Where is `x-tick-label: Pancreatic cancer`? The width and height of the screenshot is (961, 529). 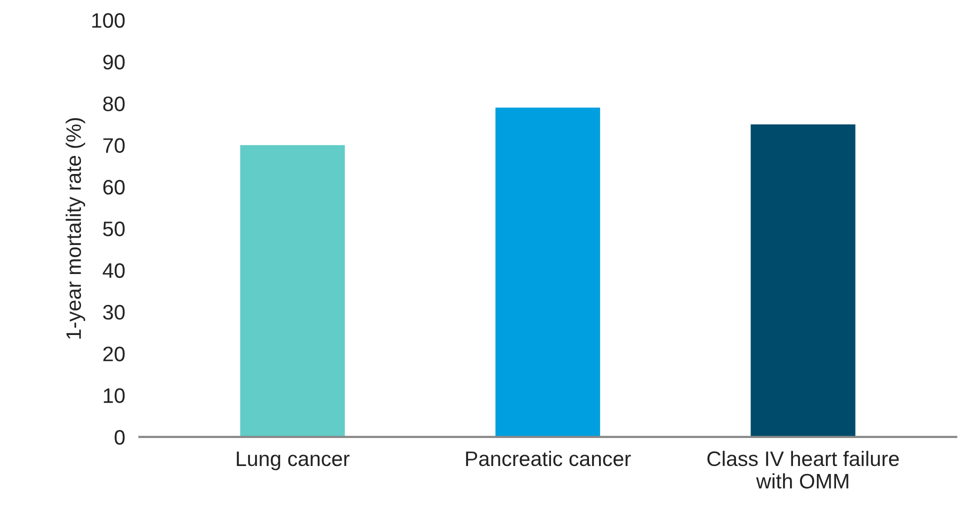 x-tick-label: Pancreatic cancer is located at coordinates (548, 458).